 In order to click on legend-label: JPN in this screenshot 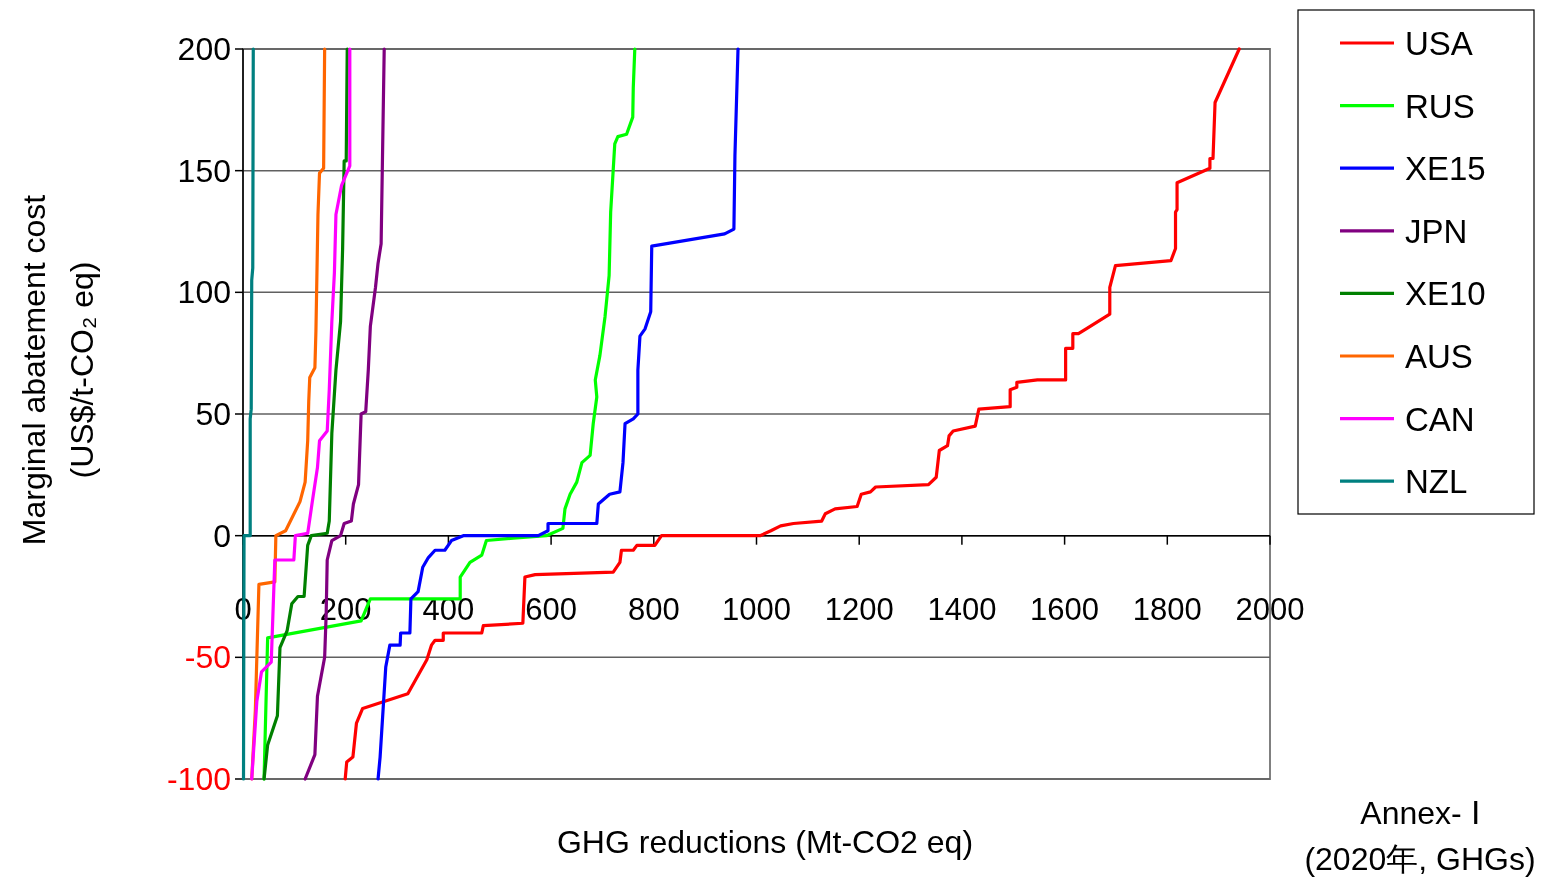, I will do `click(1436, 231)`.